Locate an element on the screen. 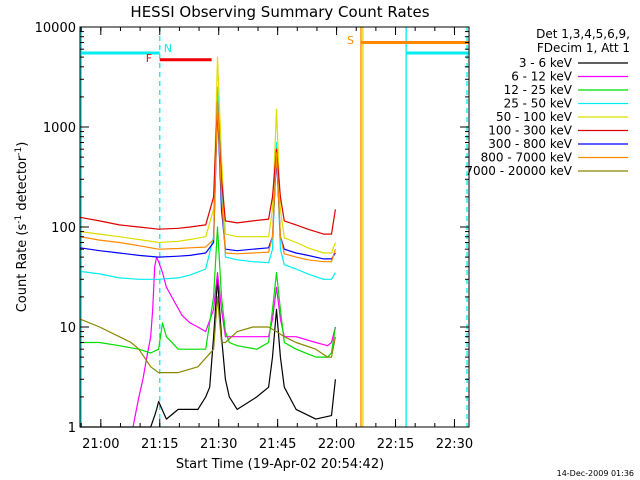 The image size is (640, 480). legend-label-0: 3 - 6 keV is located at coordinates (546, 63).